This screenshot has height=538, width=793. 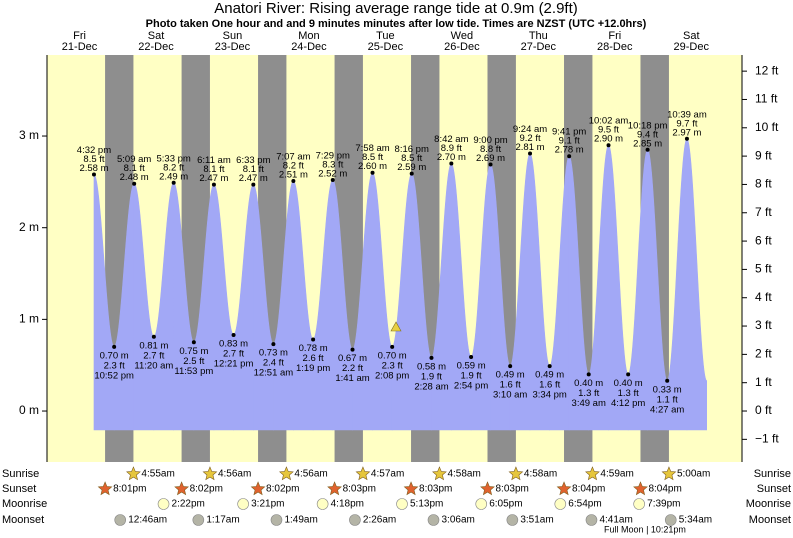 What do you see at coordinates (766, 99) in the screenshot?
I see `y2-tick-label: 11 ft` at bounding box center [766, 99].